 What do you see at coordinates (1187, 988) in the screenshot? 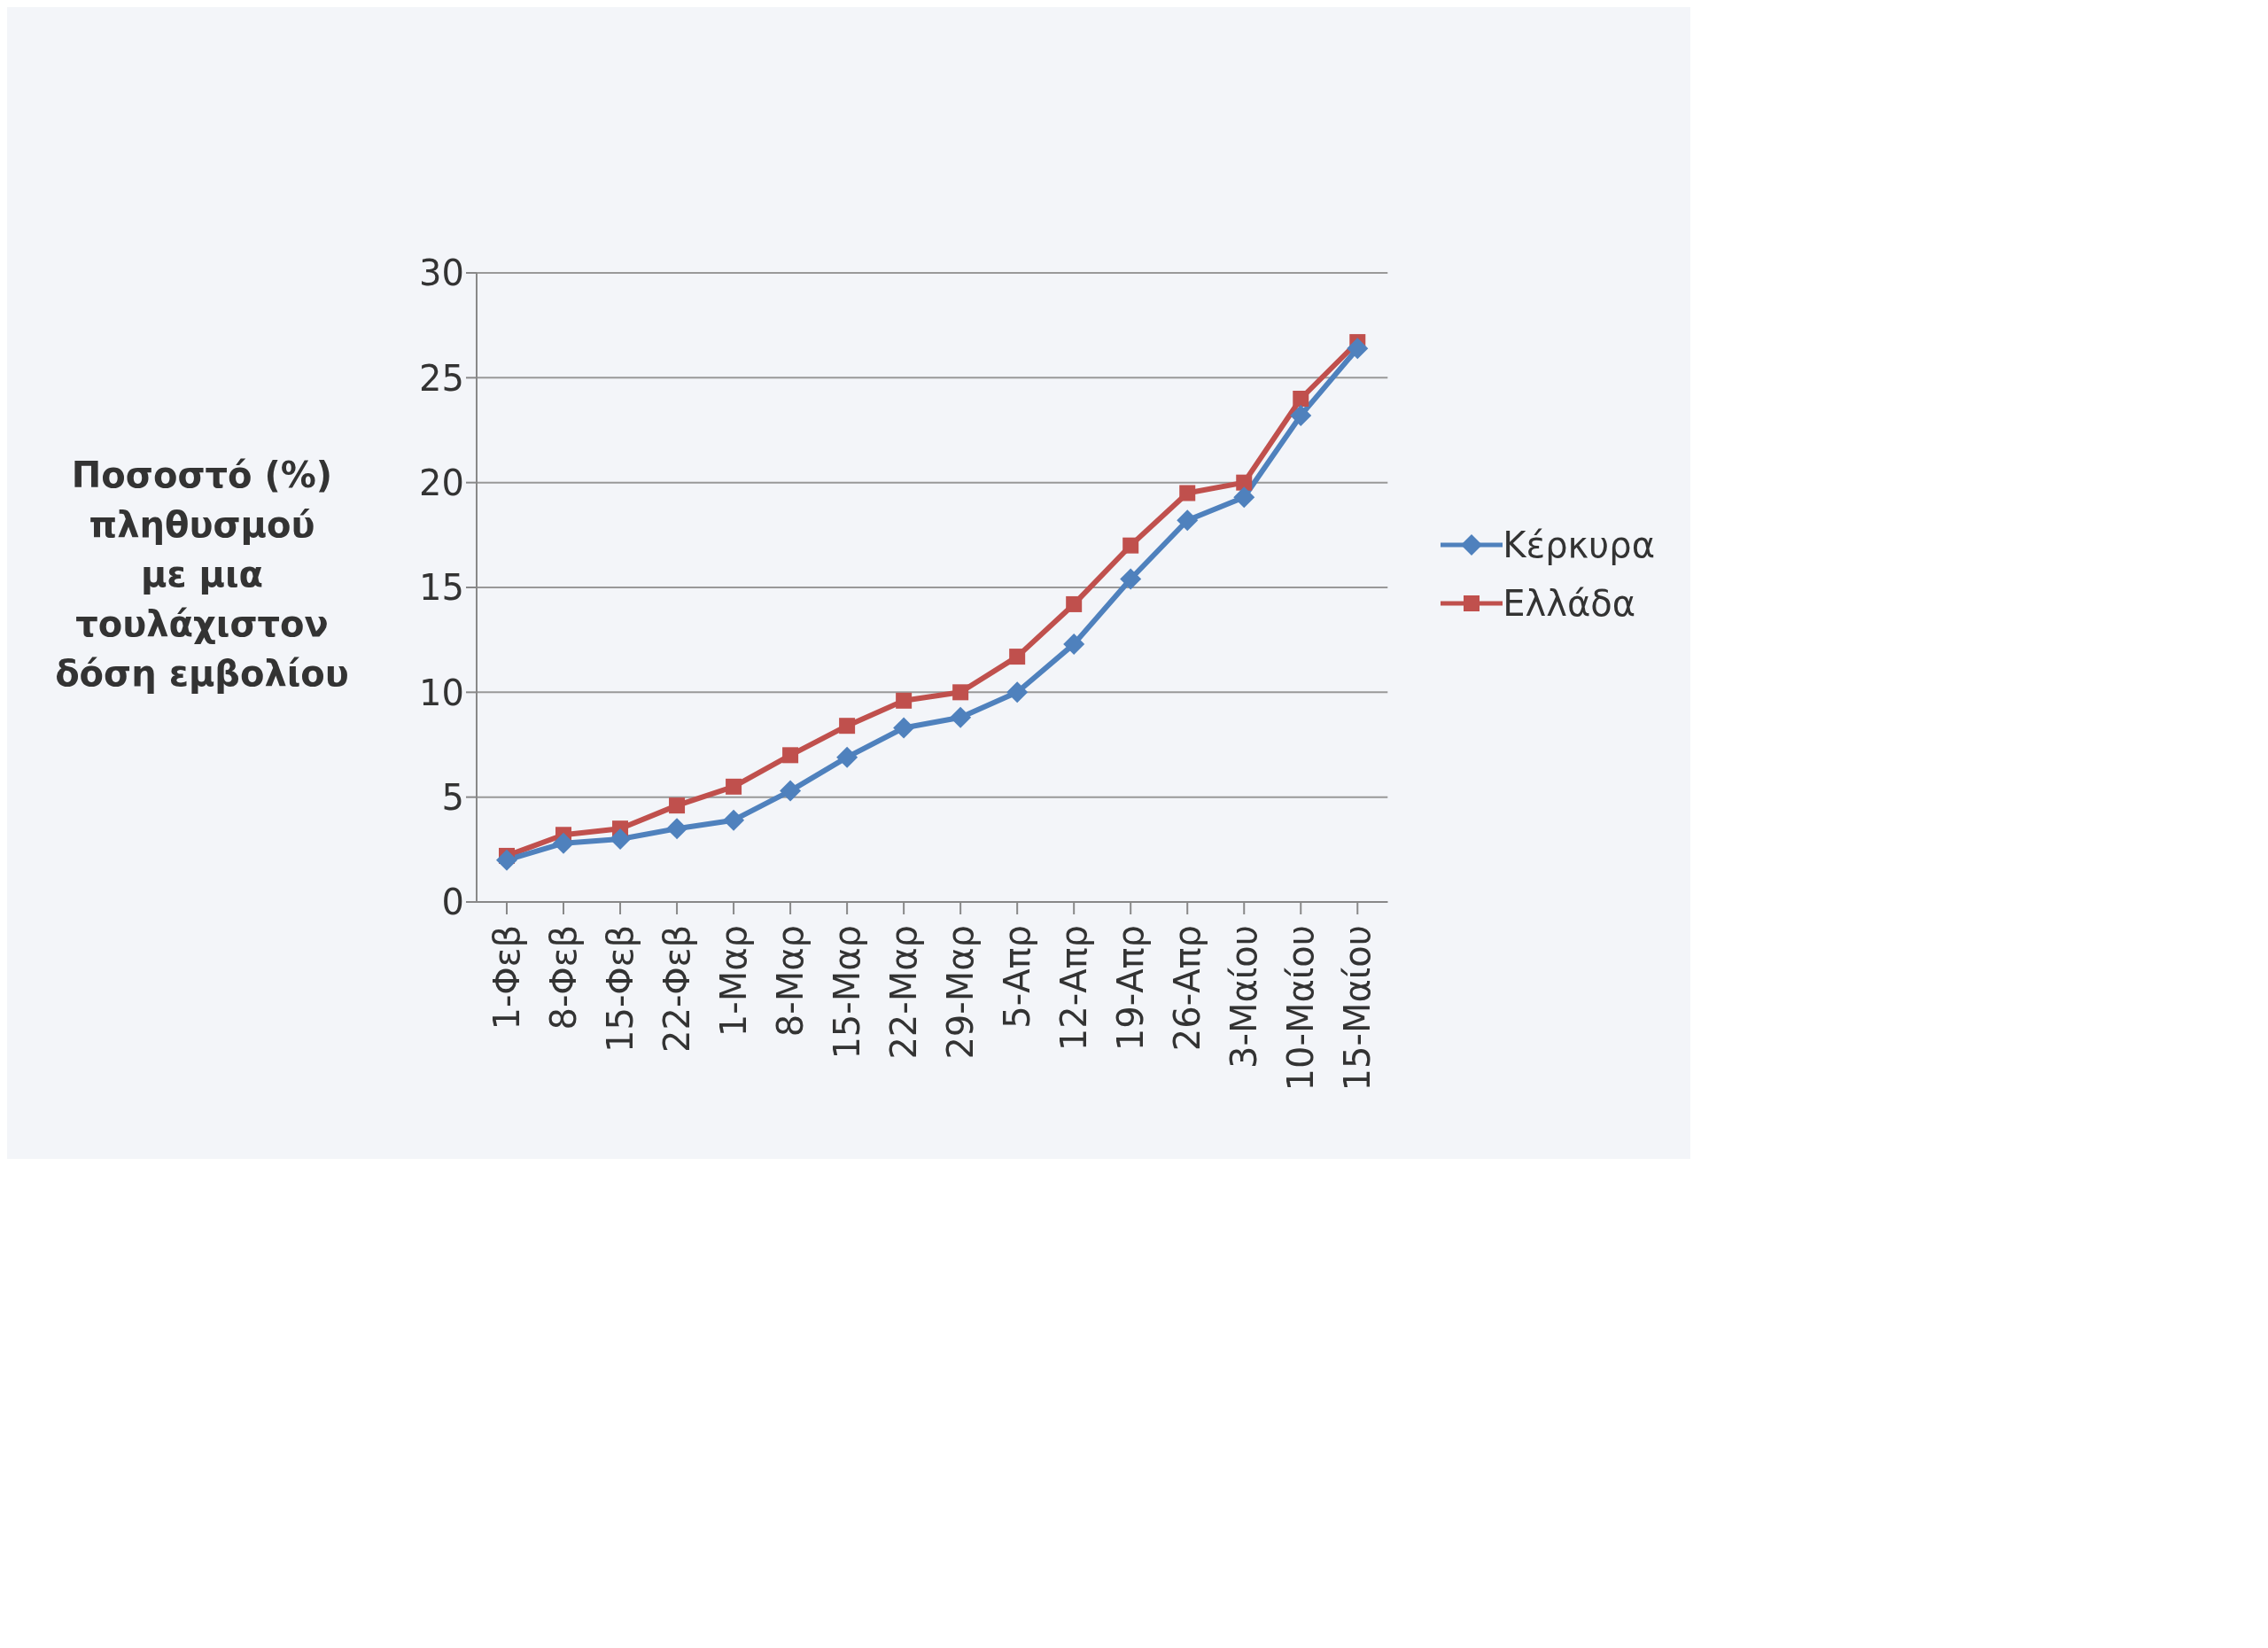
I see `x-tick-label: 26-Απρ` at bounding box center [1187, 988].